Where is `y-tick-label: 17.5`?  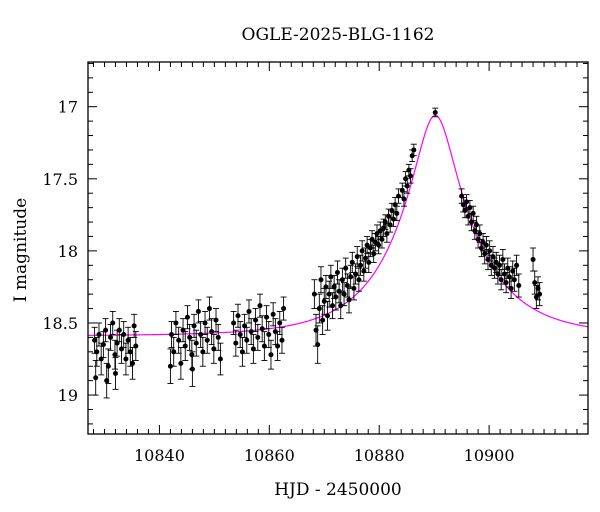 y-tick-label: 17.5 is located at coordinates (60, 179).